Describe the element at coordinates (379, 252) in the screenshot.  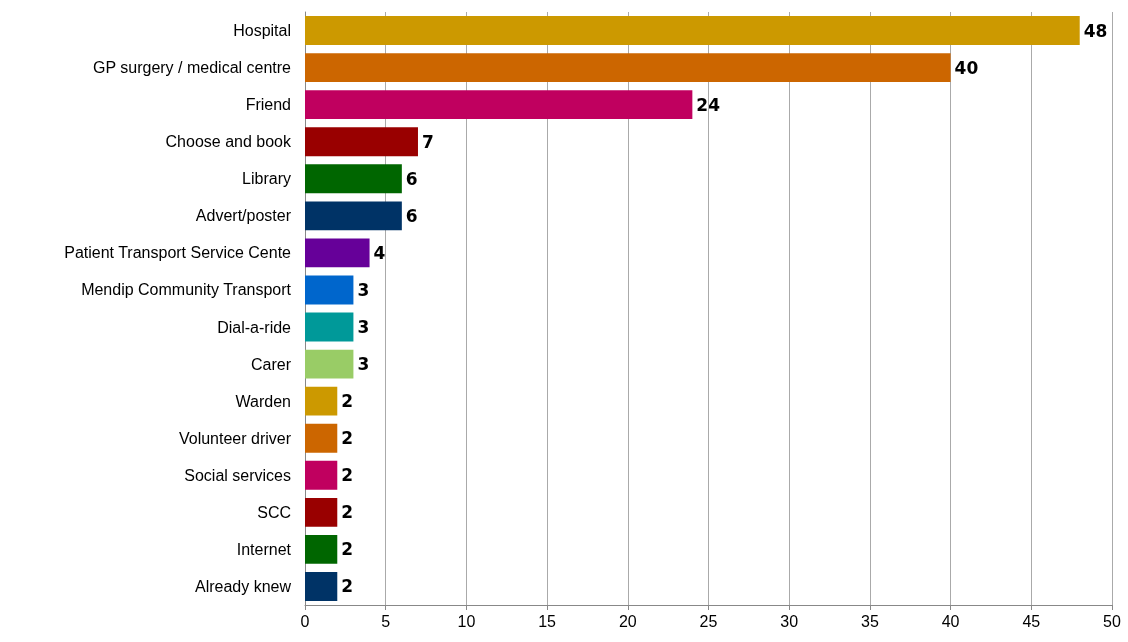
I see `data-label: 4` at that location.